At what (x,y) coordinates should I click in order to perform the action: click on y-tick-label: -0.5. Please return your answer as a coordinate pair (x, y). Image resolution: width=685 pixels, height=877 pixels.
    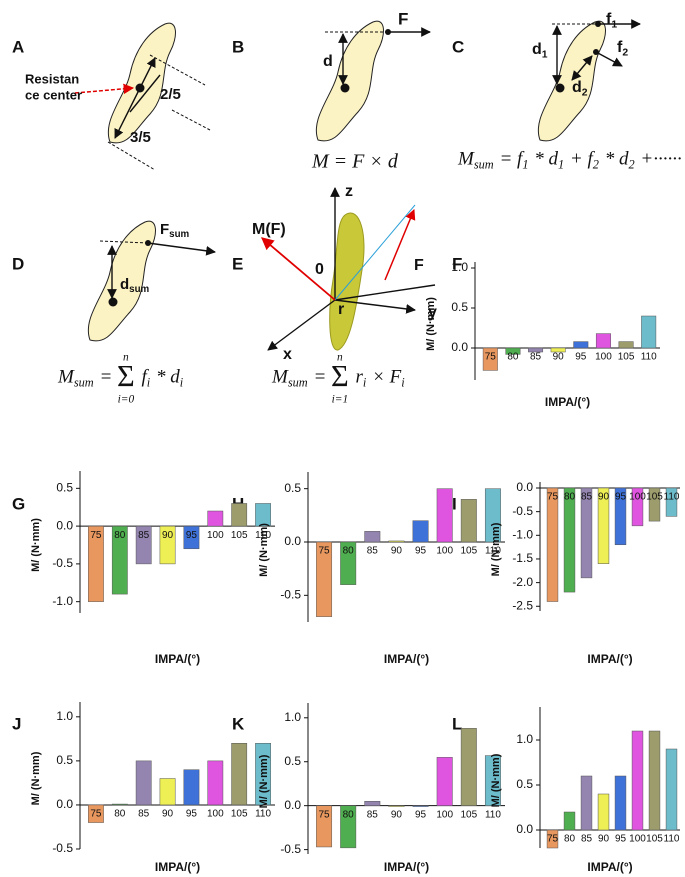
    Looking at the image, I should click on (62, 848).